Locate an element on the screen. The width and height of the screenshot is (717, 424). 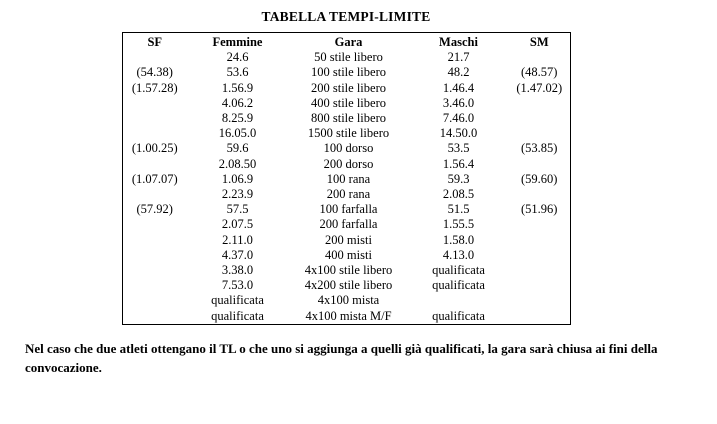
table-row: (1.00.25) 59.6 100 dorso 53.5 (53.85) is located at coordinates (347, 148).